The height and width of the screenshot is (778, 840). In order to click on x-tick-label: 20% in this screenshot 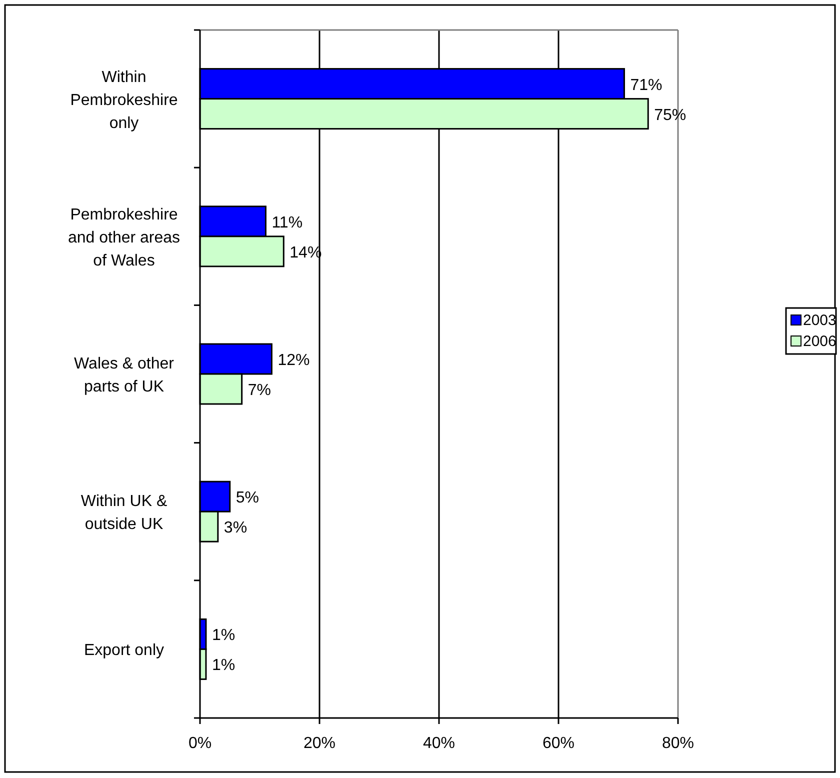, I will do `click(319, 743)`.